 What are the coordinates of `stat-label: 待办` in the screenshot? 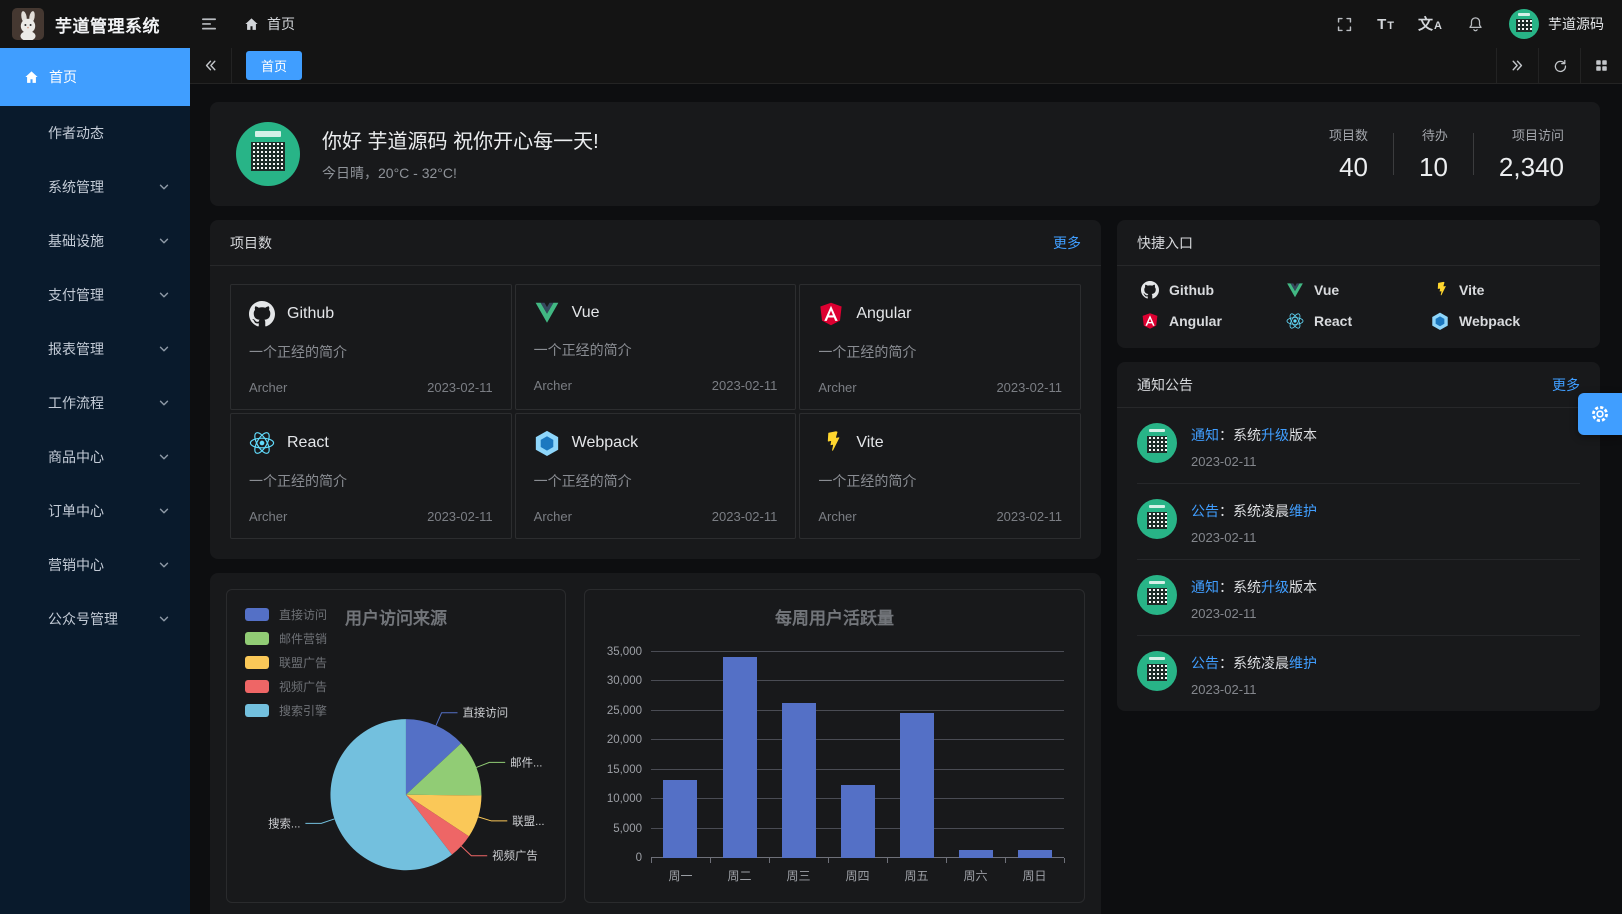 It's located at (1434, 135).